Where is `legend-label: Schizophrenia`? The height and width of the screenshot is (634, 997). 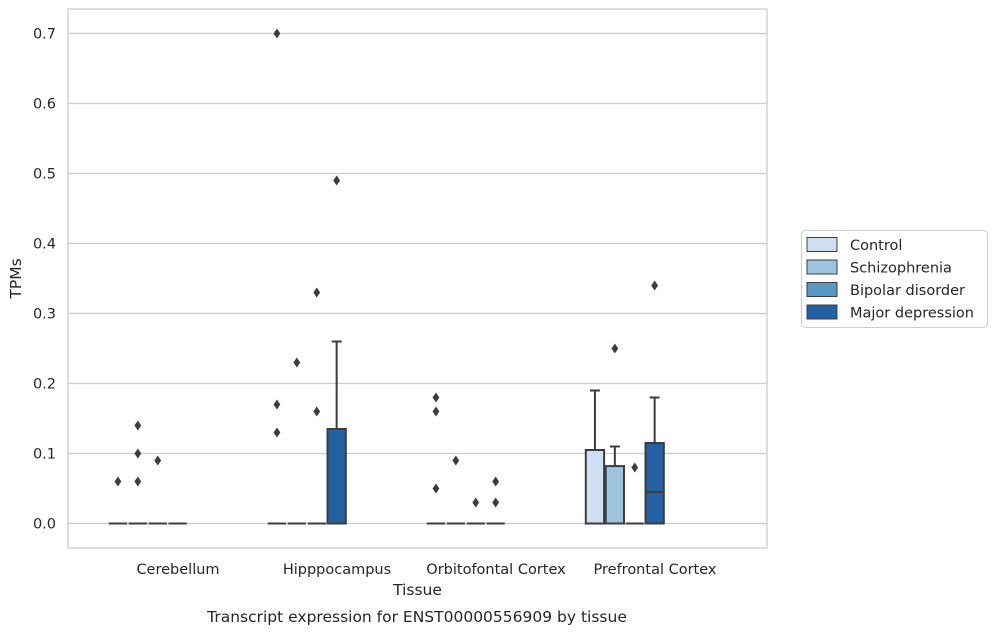
legend-label: Schizophrenia is located at coordinates (901, 269).